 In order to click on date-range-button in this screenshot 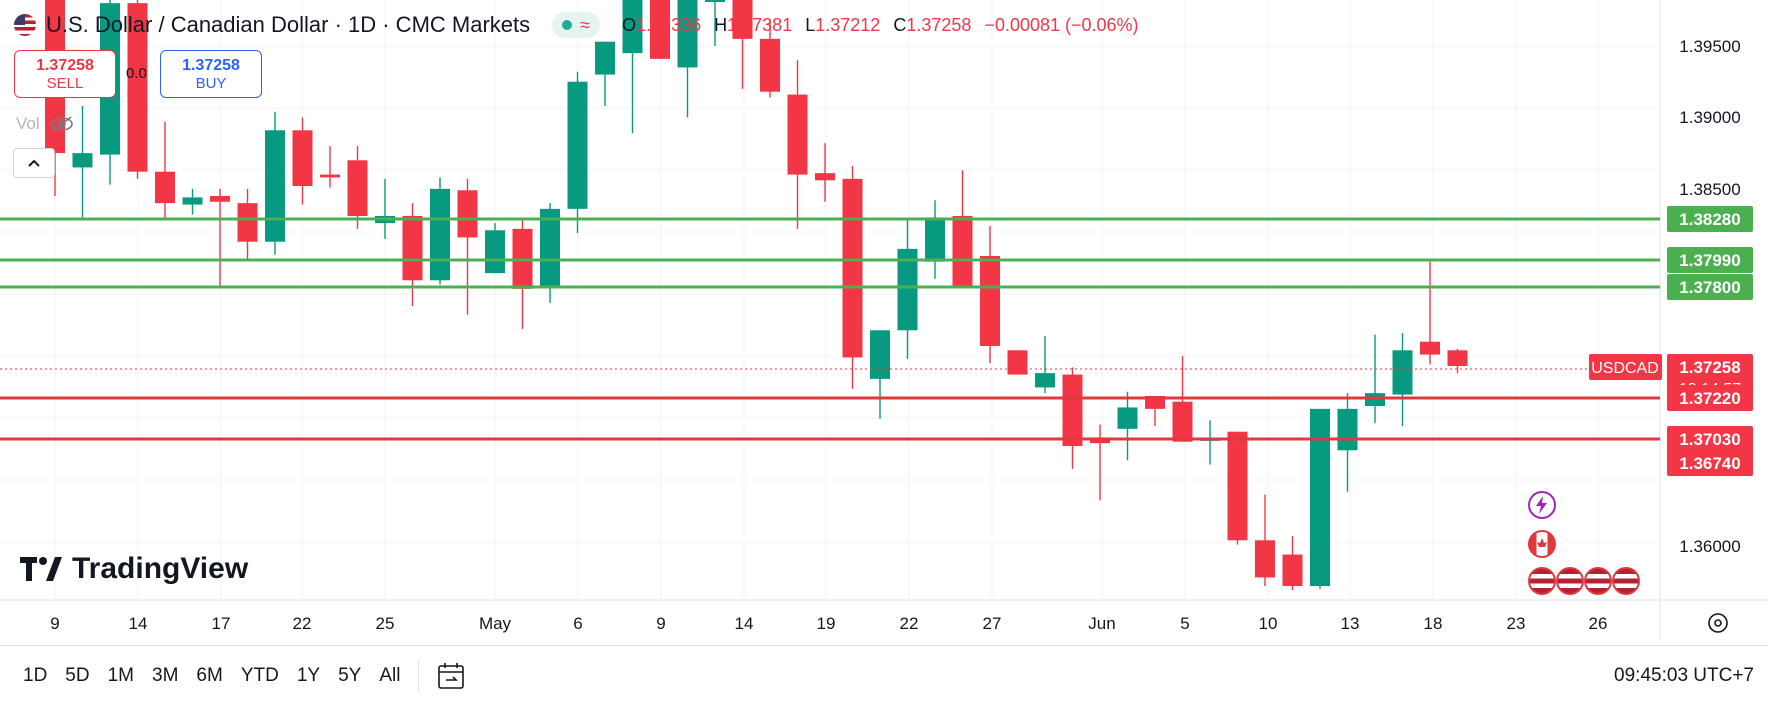, I will do `click(452, 676)`.